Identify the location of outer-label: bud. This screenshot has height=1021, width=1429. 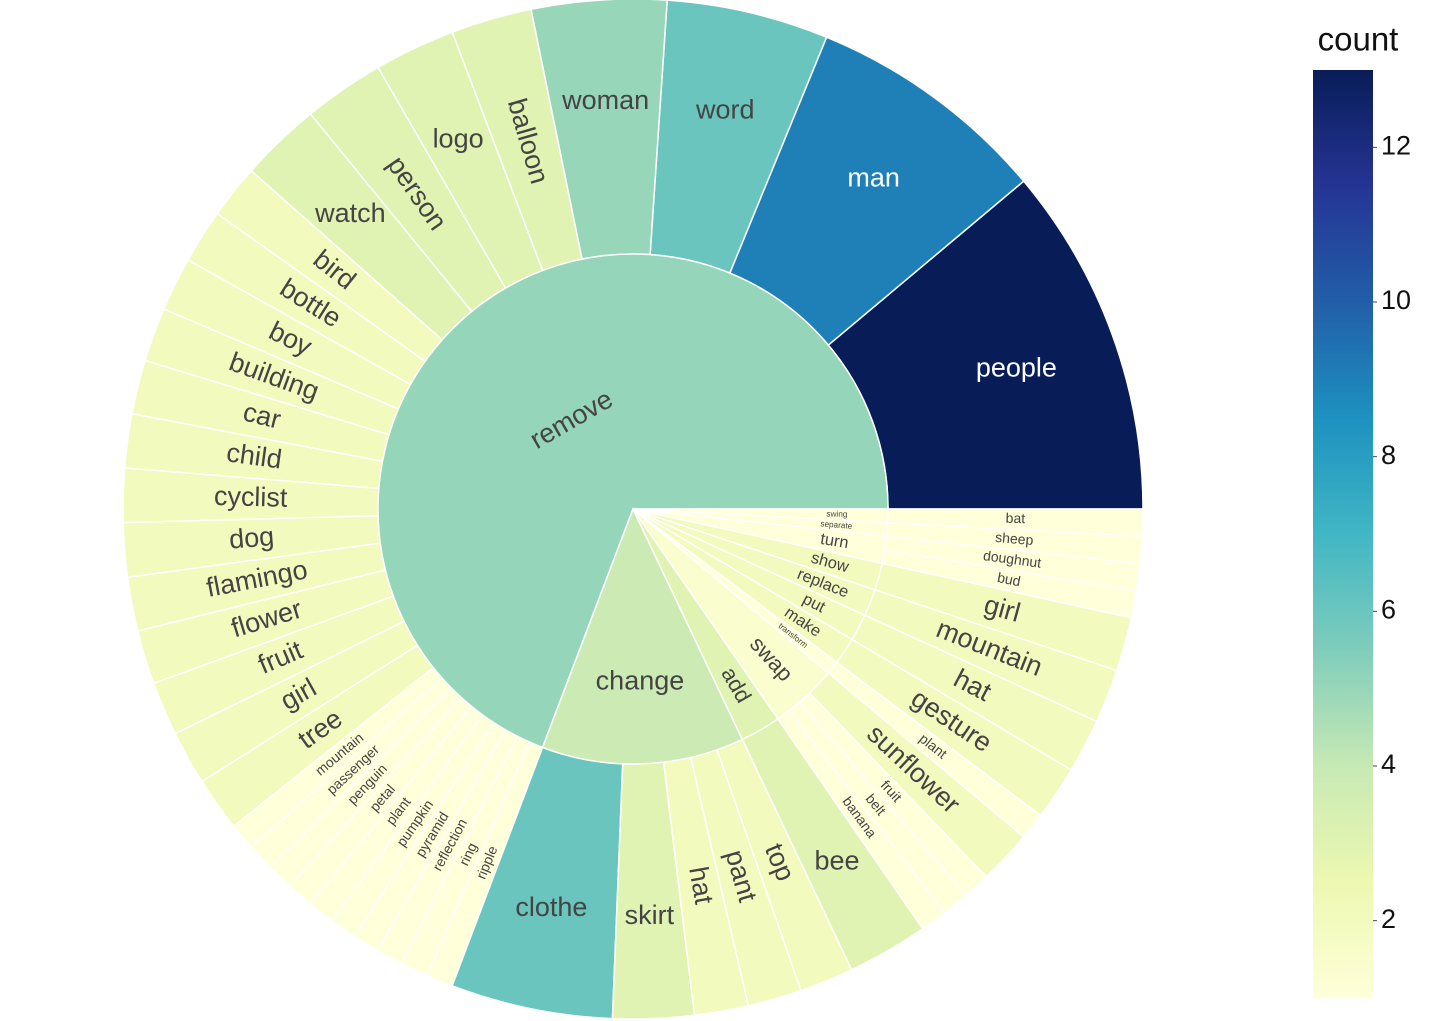
(1009, 579).